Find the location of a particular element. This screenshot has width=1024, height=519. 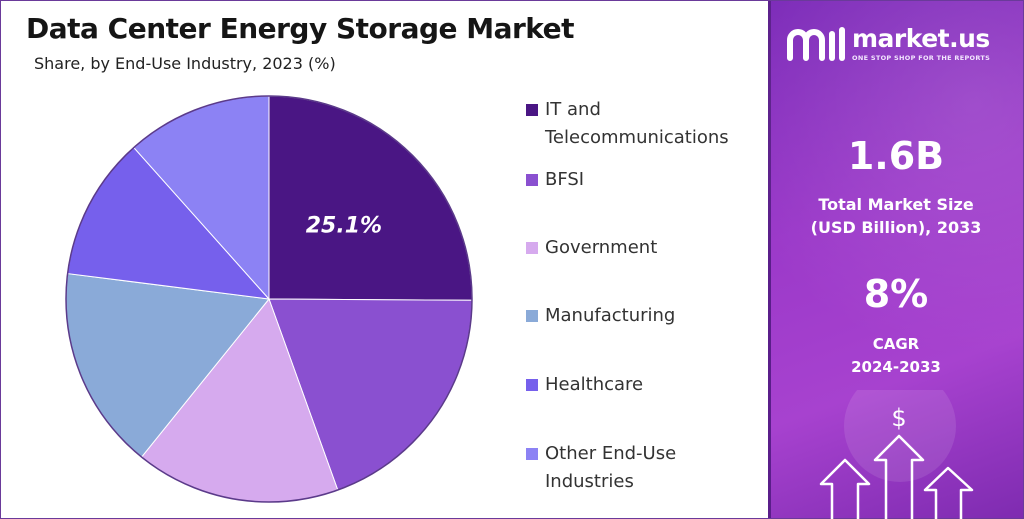

legend-label: Manufacturing is located at coordinates (652, 316).